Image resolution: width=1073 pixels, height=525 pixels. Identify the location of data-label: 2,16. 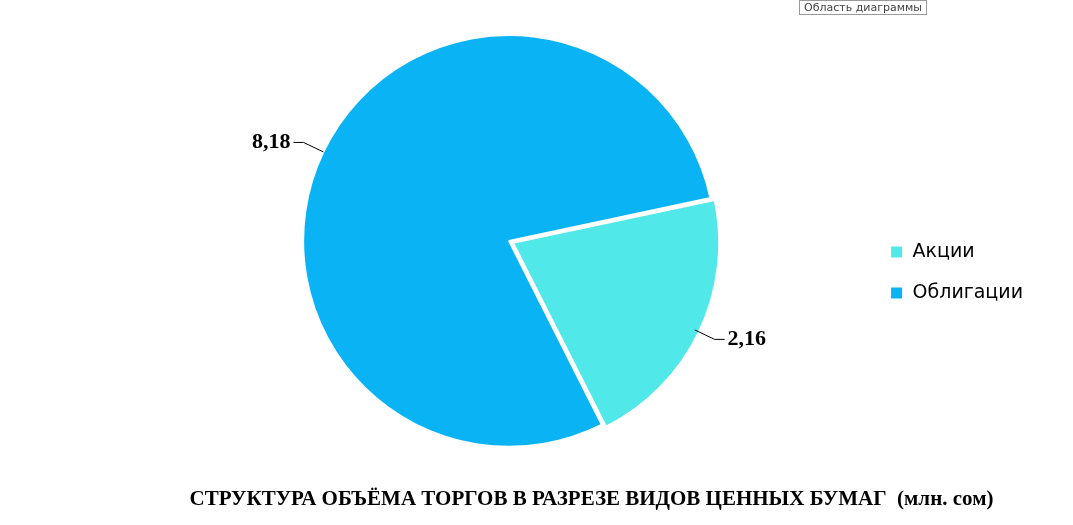
(747, 338).